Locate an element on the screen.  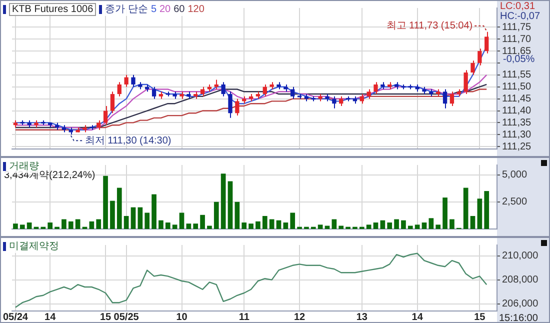
y-tick-label: 111,70 is located at coordinates (517, 39).